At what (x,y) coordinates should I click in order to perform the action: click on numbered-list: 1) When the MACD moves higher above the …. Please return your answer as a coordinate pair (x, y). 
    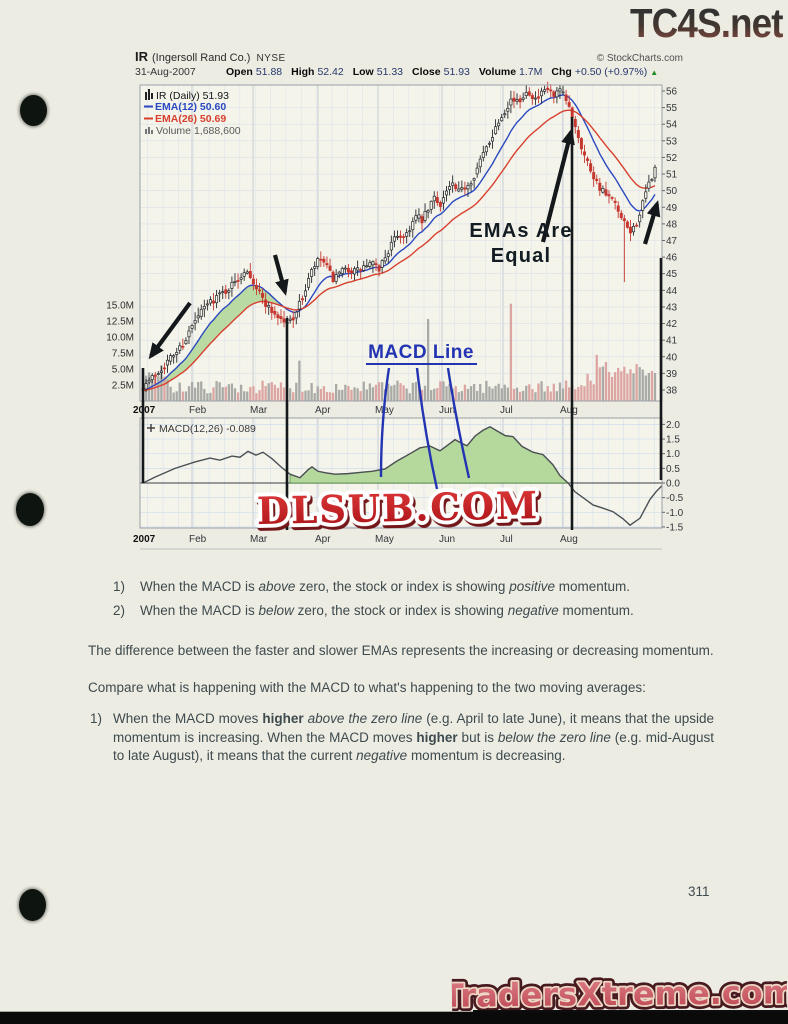
    Looking at the image, I should click on (402, 738).